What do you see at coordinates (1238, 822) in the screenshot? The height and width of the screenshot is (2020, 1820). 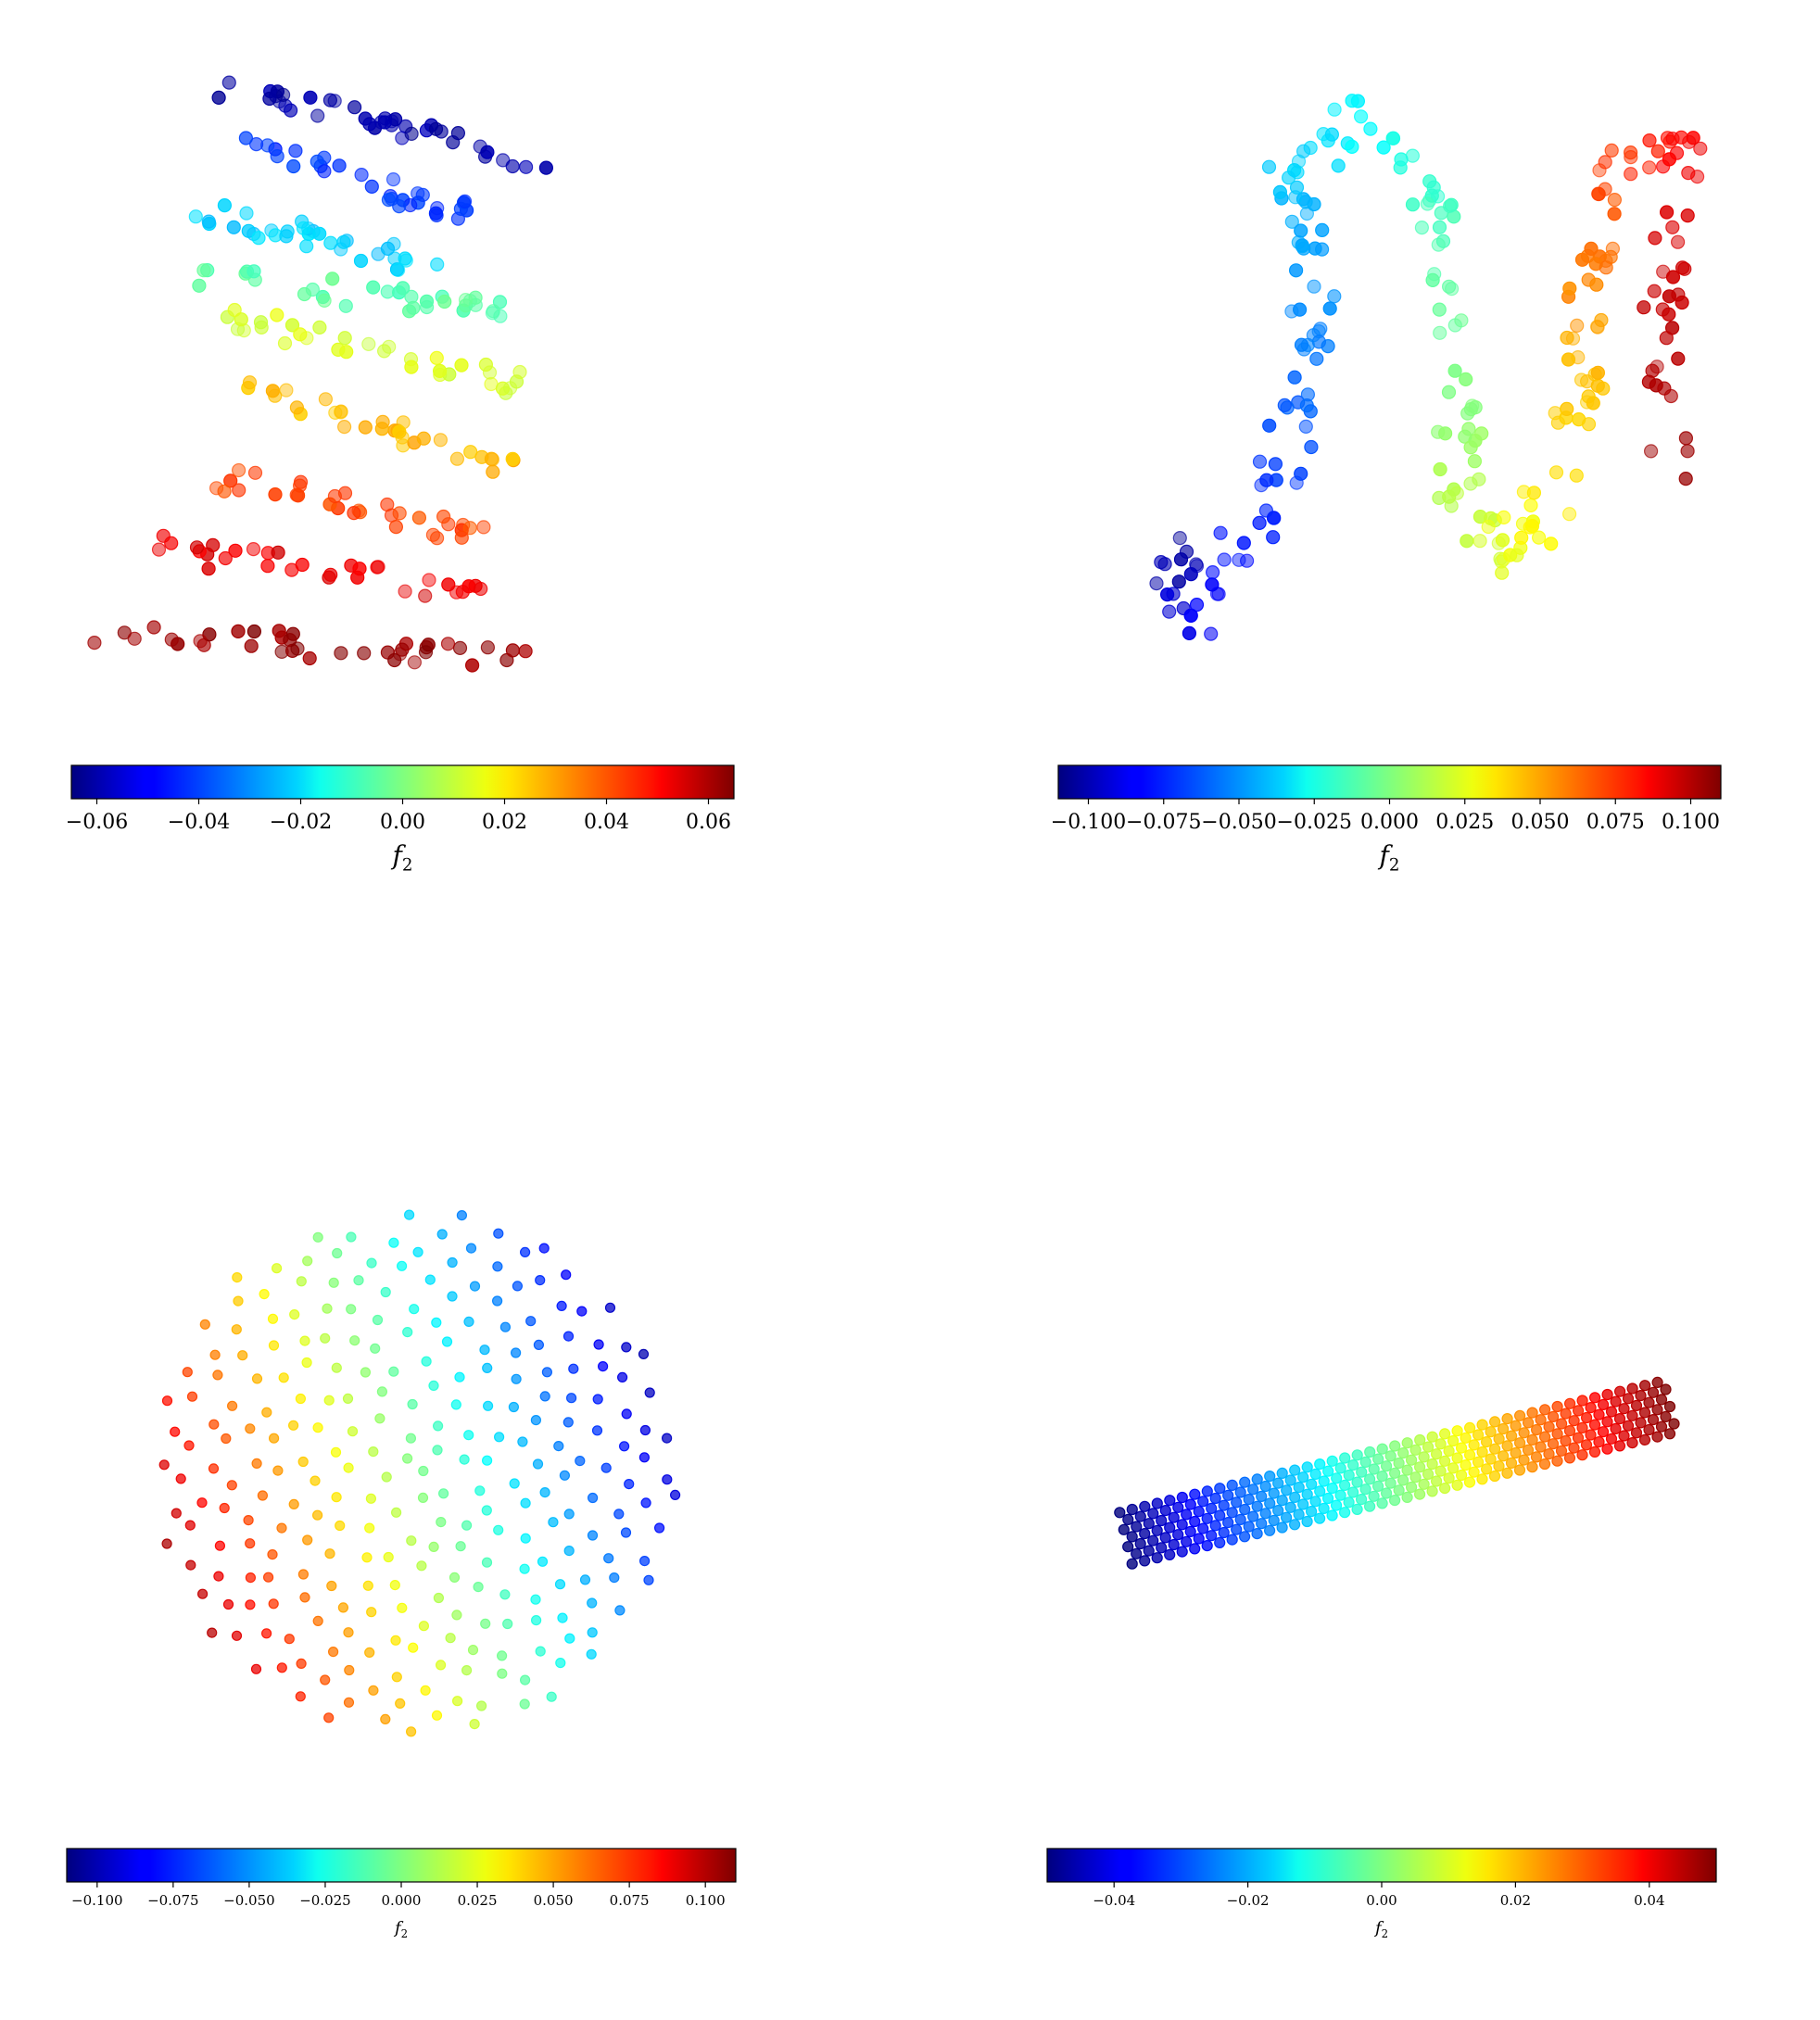 I see `colorbar-tick-label: −0.050` at bounding box center [1238, 822].